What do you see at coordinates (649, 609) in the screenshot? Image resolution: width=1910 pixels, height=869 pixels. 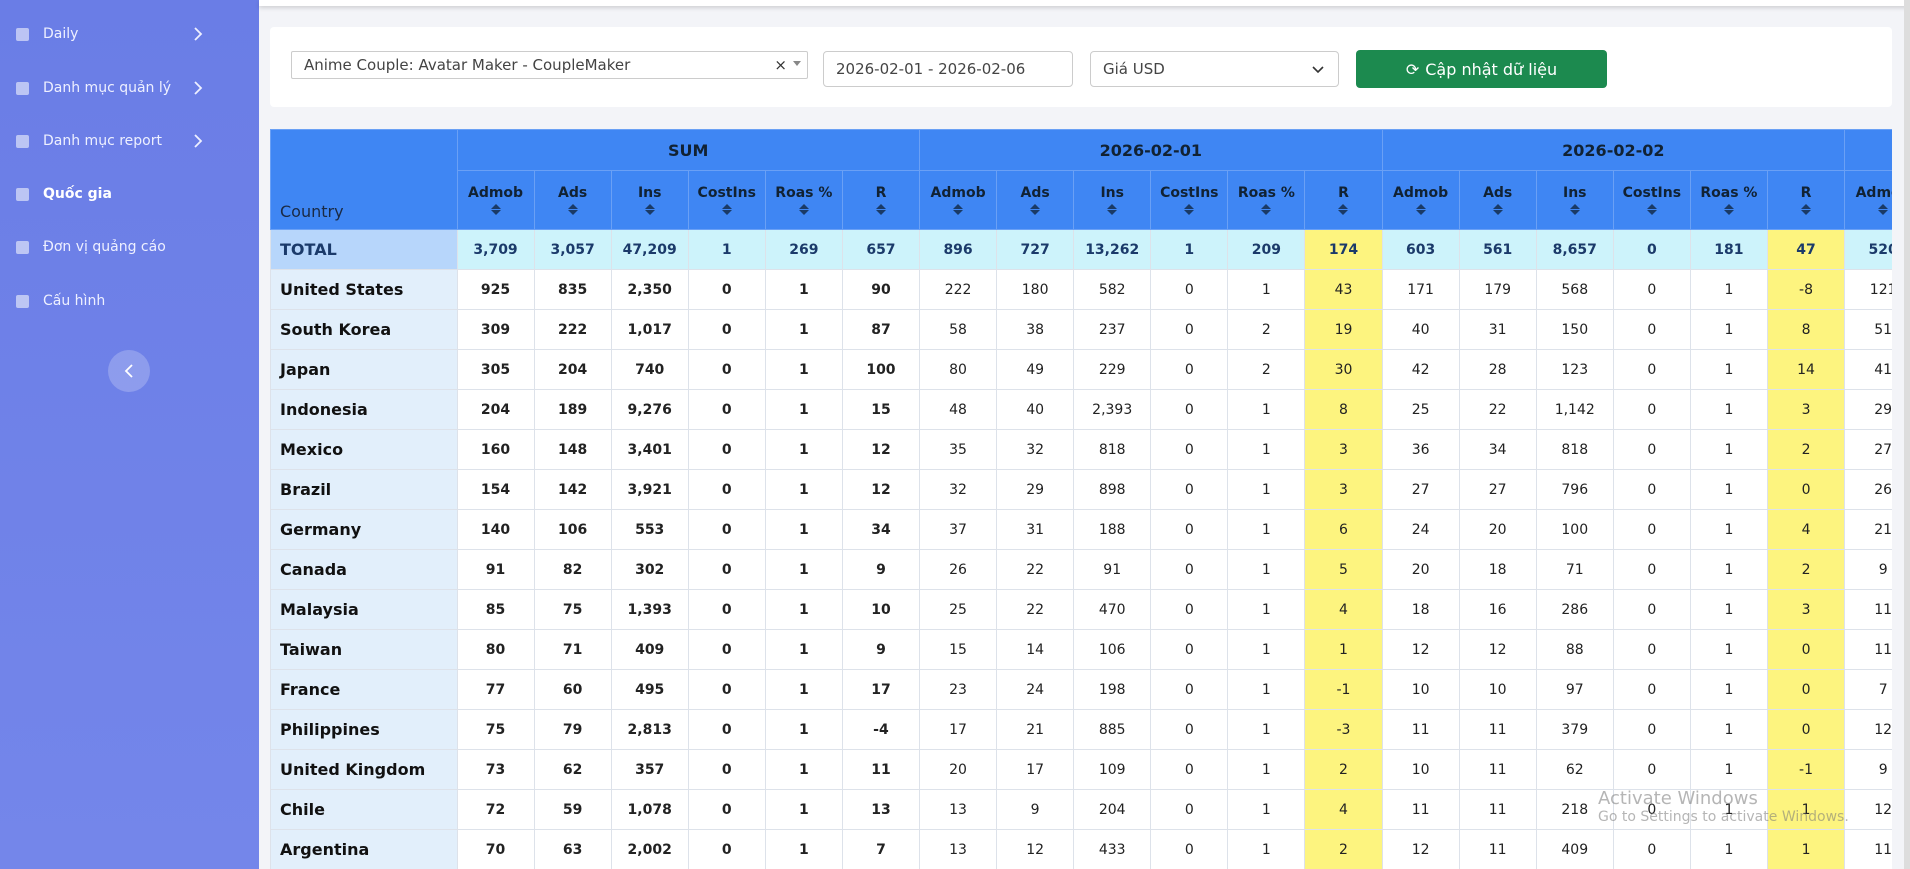 I see `value-cell: 1,393` at bounding box center [649, 609].